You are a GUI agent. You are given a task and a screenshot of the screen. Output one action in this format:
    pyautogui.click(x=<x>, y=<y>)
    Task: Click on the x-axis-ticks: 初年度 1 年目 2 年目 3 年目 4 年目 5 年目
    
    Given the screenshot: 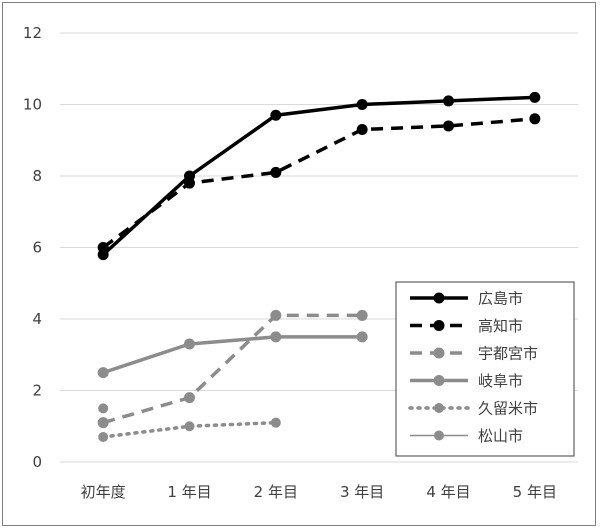 What is the action you would take?
    pyautogui.click(x=319, y=492)
    